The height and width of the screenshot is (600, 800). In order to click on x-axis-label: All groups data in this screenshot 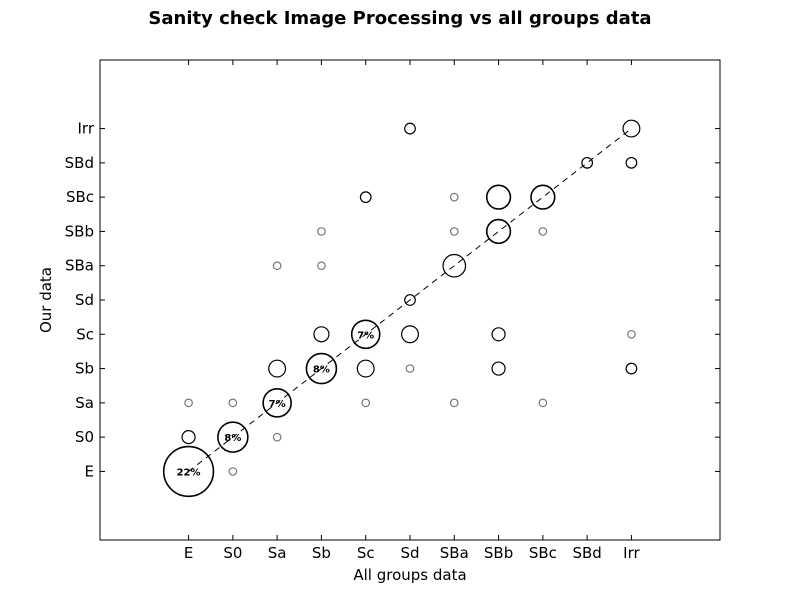, I will do `click(409, 575)`.